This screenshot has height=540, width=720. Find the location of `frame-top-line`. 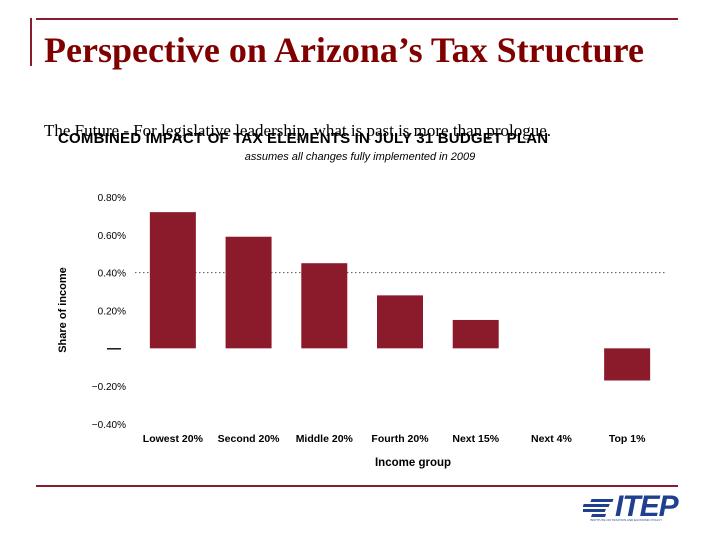

frame-top-line is located at coordinates (357, 19).